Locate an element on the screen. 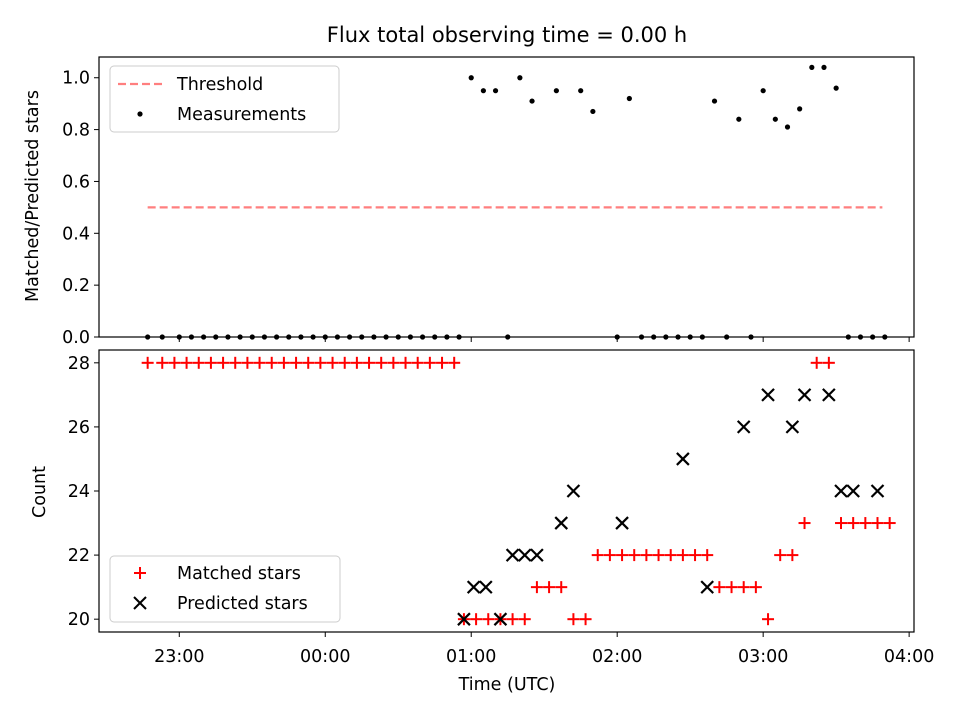 This screenshot has width=960, height=720. bottom-x-tick-label: 23:00 is located at coordinates (179, 657).